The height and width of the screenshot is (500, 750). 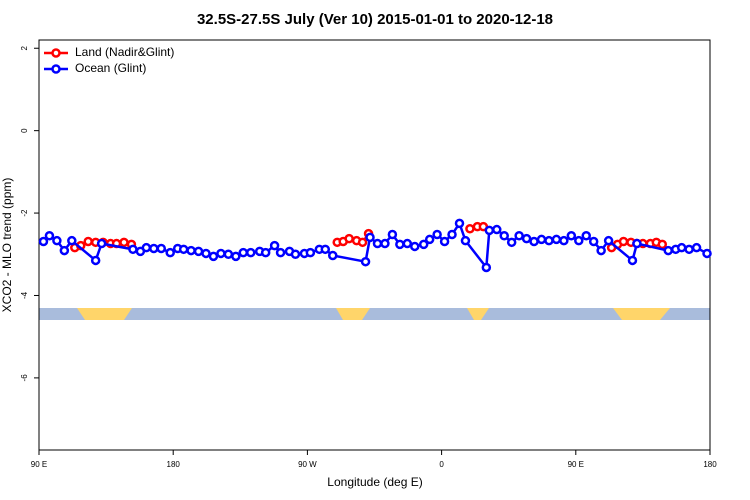 What do you see at coordinates (24, 213) in the screenshot?
I see `y-tick-label: -2` at bounding box center [24, 213].